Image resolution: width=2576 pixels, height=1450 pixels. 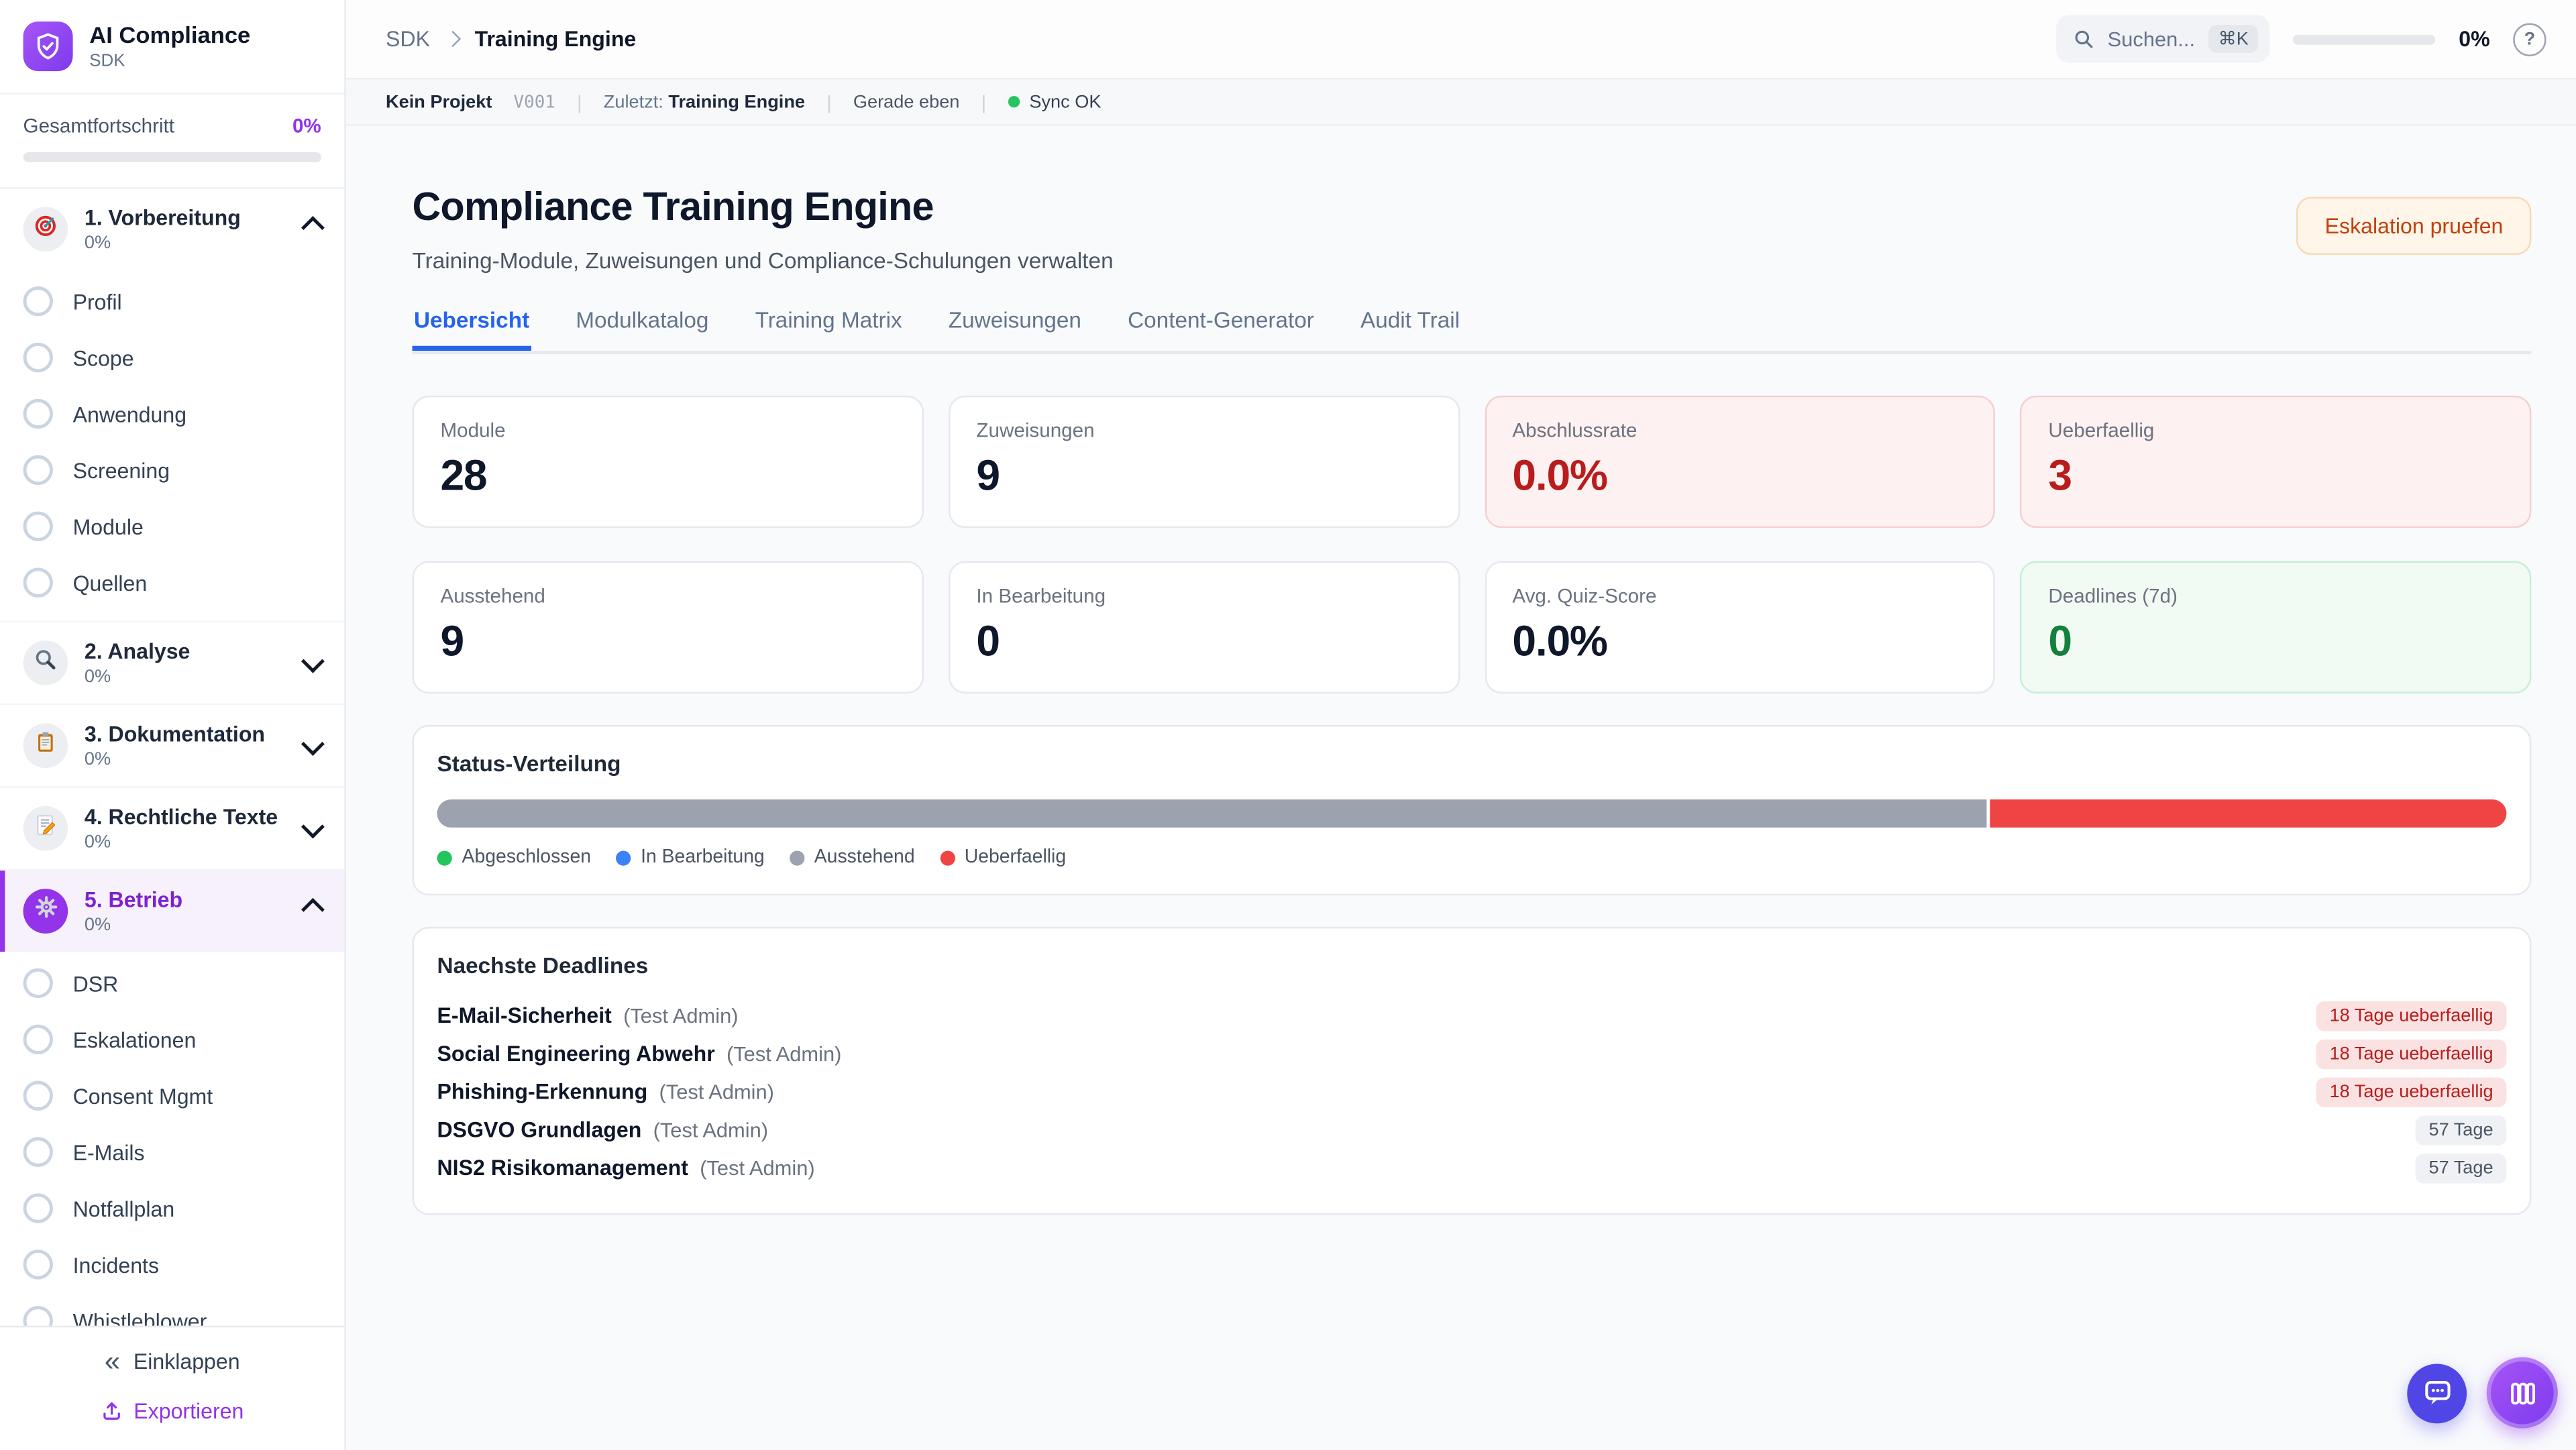 What do you see at coordinates (703, 857) in the screenshot?
I see `legend-label: In Bearbeitung` at bounding box center [703, 857].